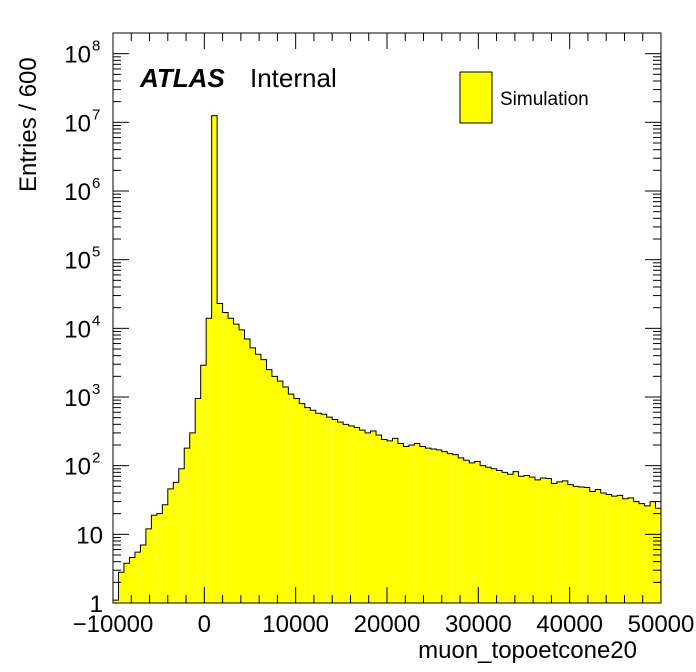 The height and width of the screenshot is (672, 696). What do you see at coordinates (96, 252) in the screenshot?
I see `y-tick-label-exponent: 5` at bounding box center [96, 252].